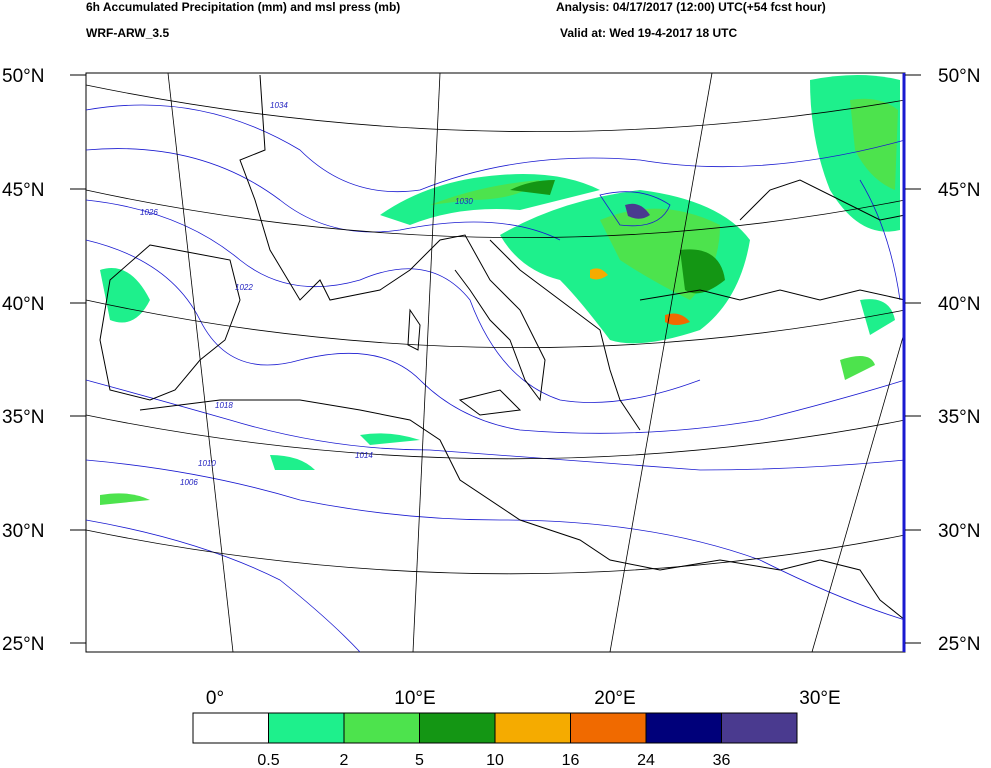  I want to click on model-name: WRF-ARW_3.5, so click(127, 33).